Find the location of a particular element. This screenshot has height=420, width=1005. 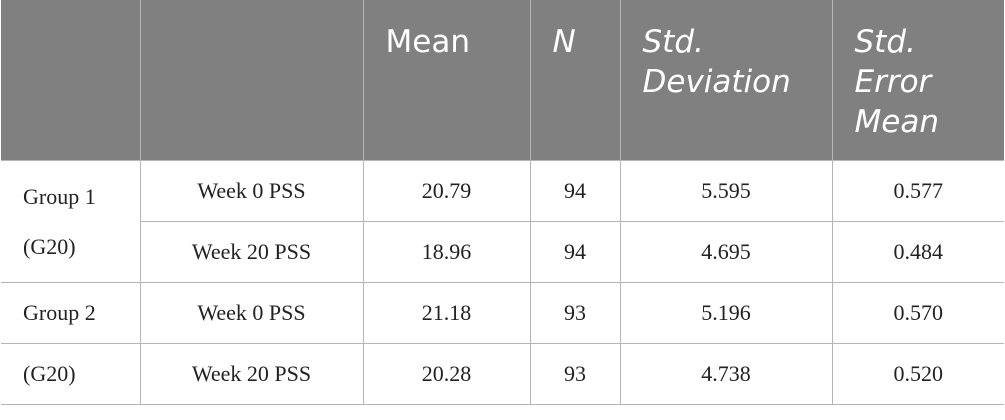

cell-line: Group 1 is located at coordinates (59, 196).